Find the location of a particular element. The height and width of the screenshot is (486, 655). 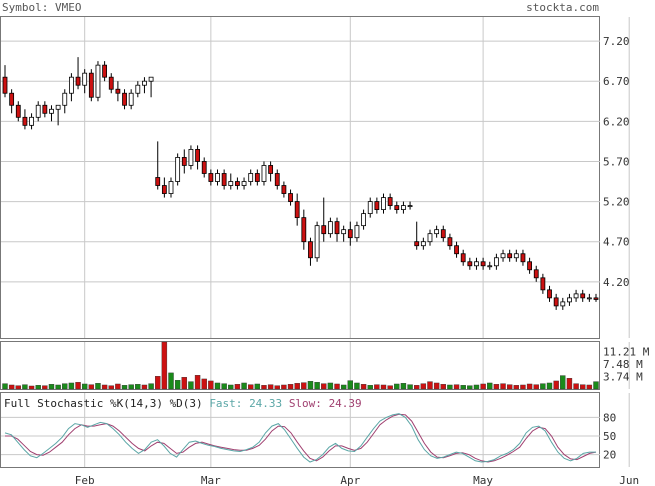

stoch-tick-label: 50 is located at coordinates (609, 436).